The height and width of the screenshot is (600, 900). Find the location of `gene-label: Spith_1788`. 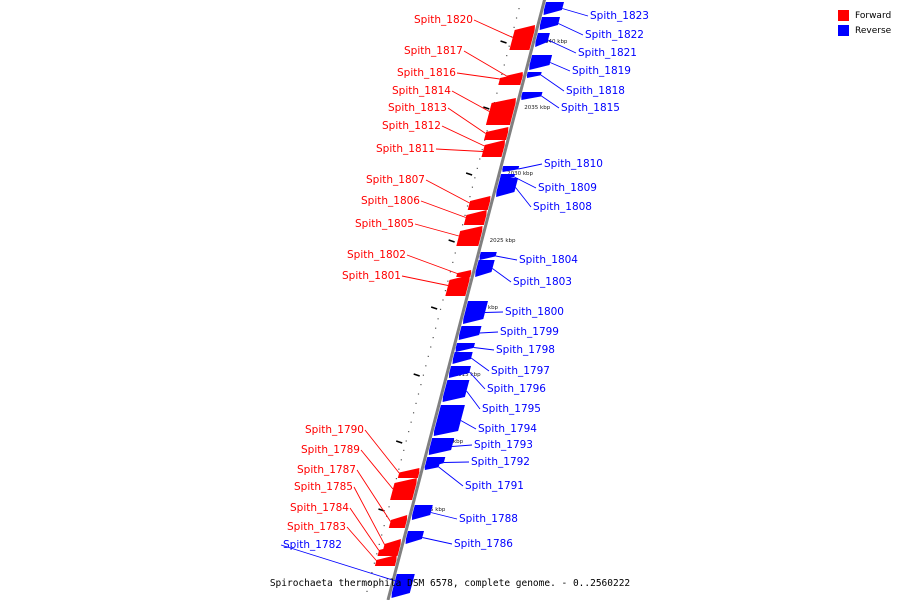

gene-label: Spith_1788 is located at coordinates (488, 519).